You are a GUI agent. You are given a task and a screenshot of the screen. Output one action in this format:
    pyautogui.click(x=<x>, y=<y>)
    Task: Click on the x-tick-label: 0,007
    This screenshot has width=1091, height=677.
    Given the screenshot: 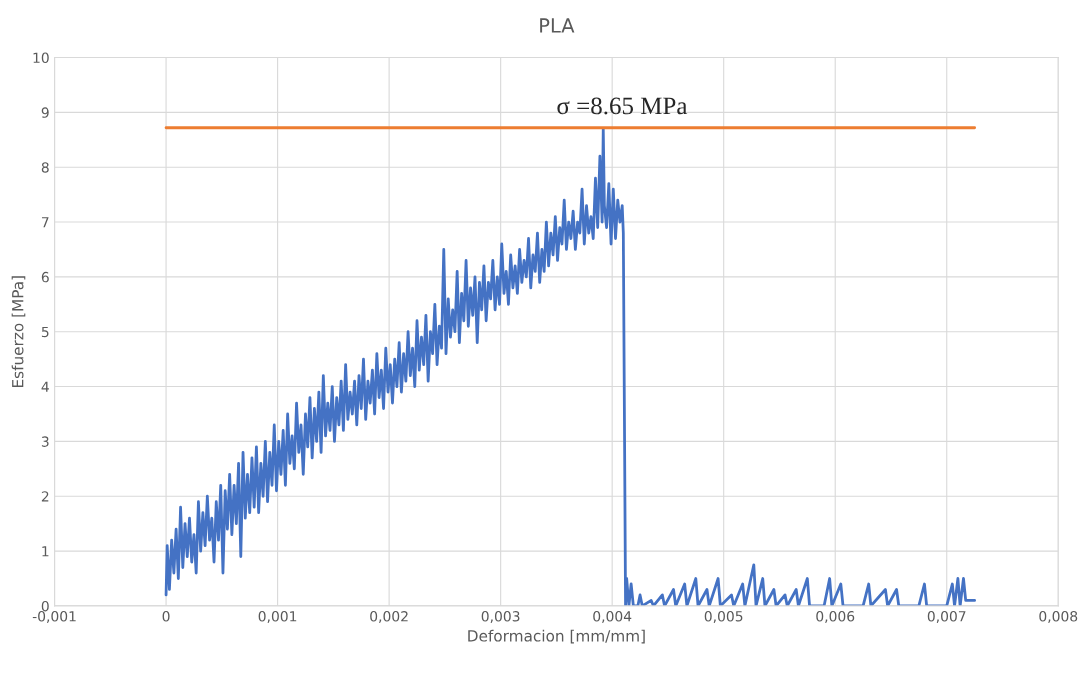 What is the action you would take?
    pyautogui.click(x=946, y=617)
    